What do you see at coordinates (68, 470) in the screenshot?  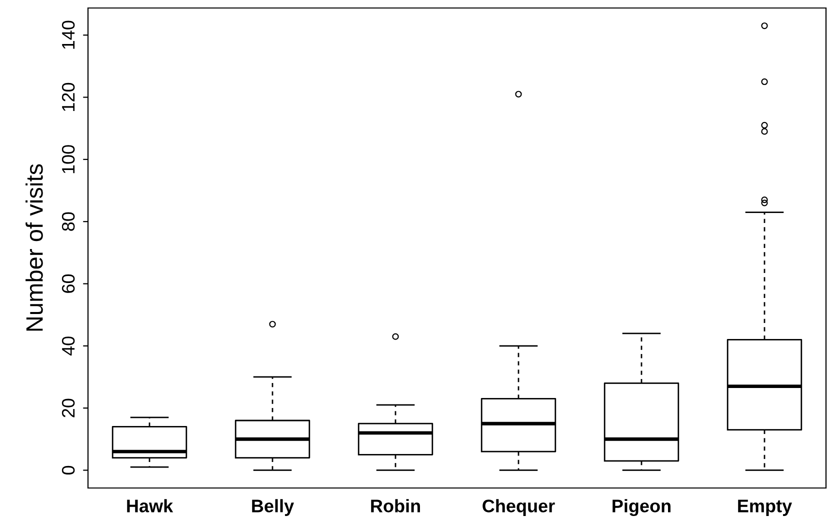 I see `y-tick-label: 0` at bounding box center [68, 470].